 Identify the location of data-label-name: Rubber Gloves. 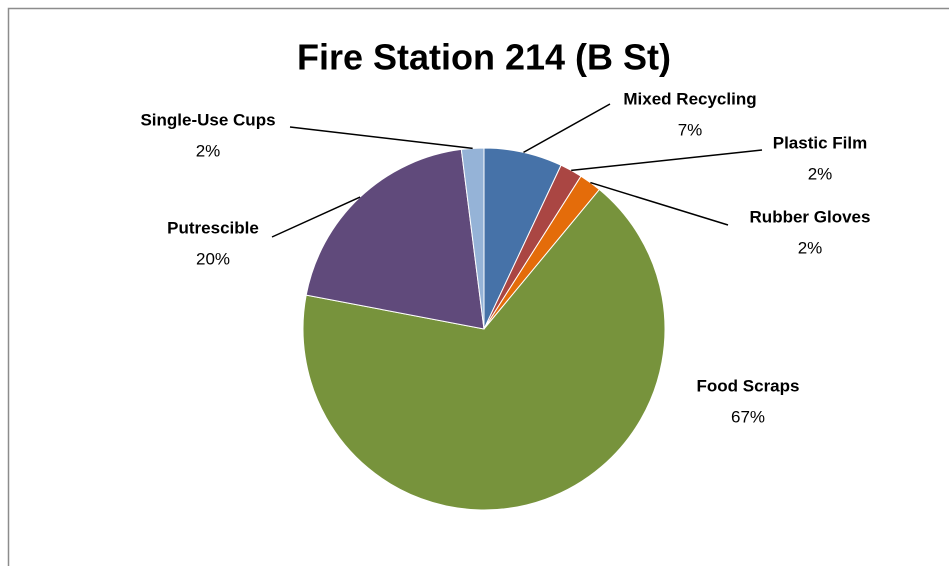
(810, 216).